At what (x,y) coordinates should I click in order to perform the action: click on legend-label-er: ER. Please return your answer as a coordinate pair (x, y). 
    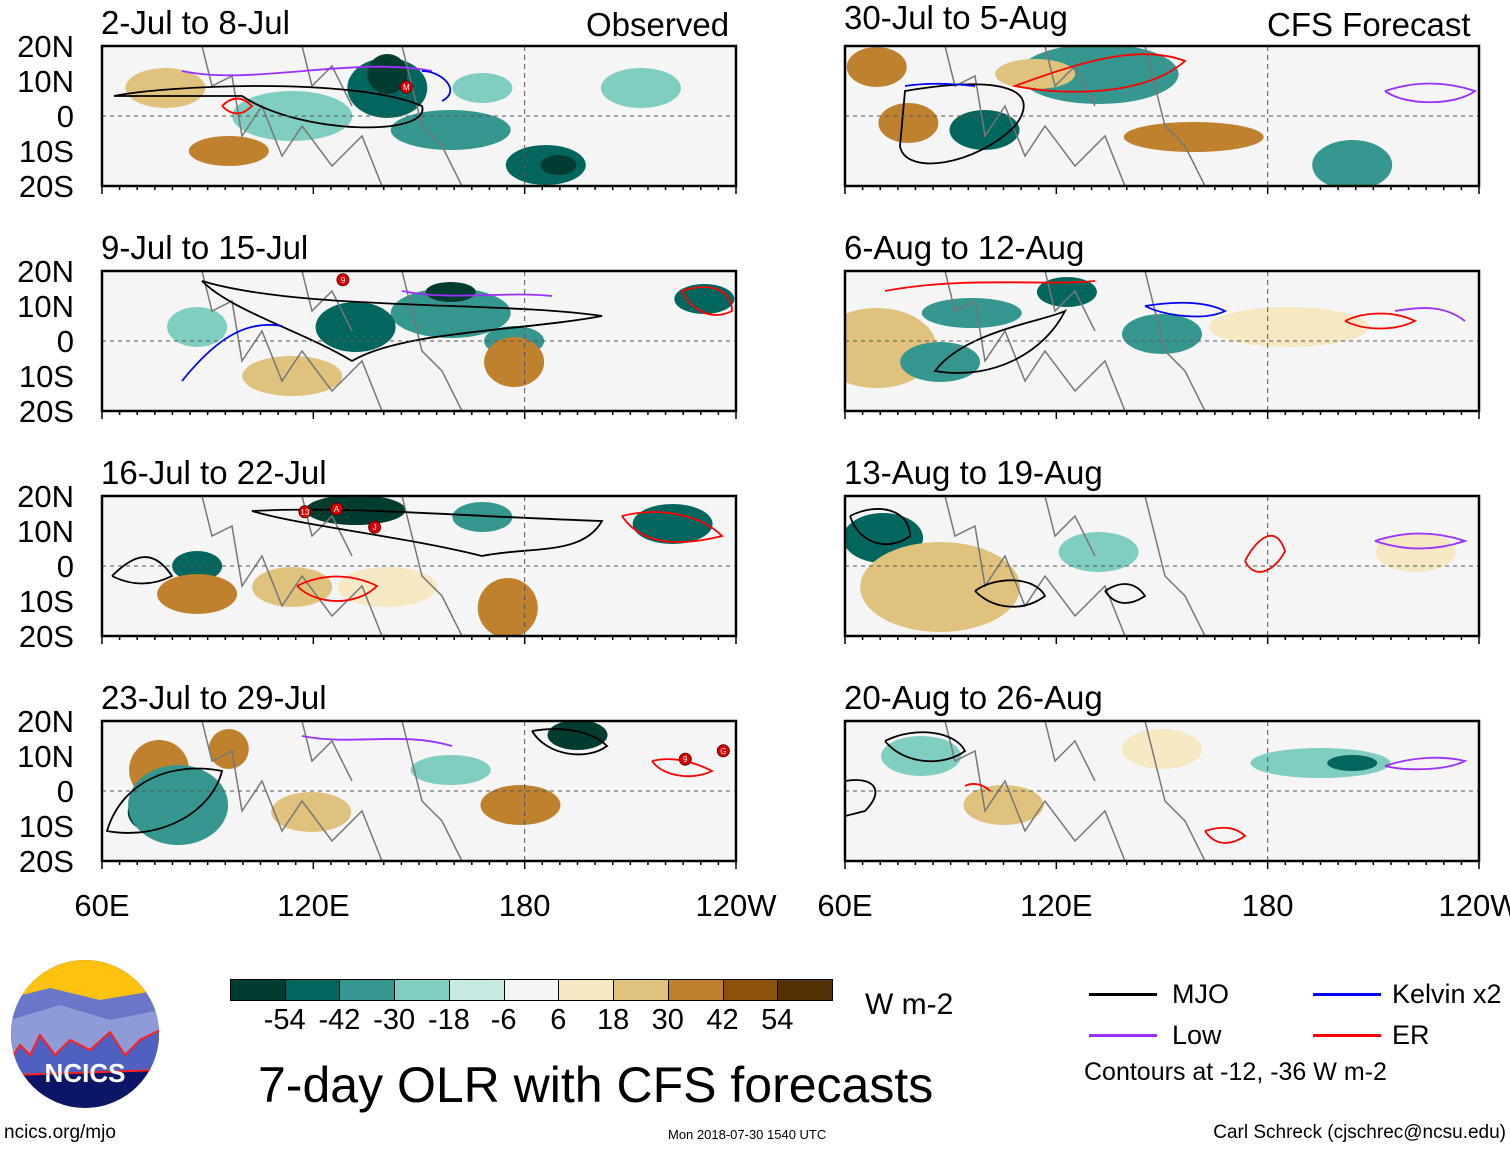
    Looking at the image, I should click on (1411, 1035).